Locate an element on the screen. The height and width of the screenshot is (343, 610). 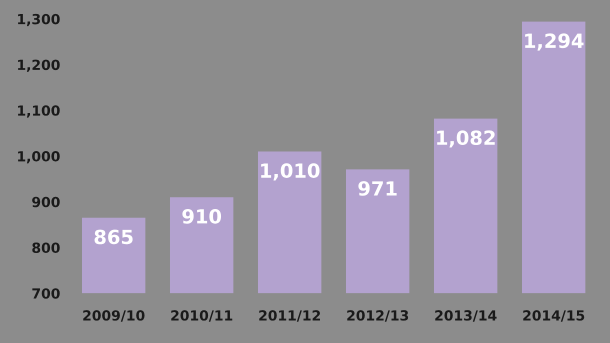
y-tick-label: 1,200 is located at coordinates (39, 66).